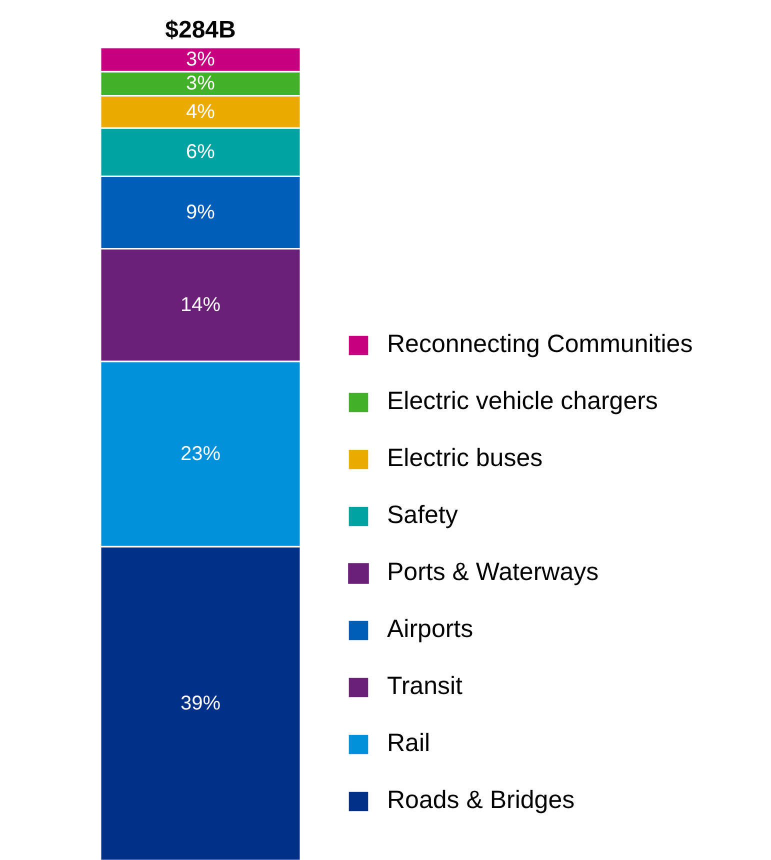  I want to click on data-label: 4%, so click(201, 111).